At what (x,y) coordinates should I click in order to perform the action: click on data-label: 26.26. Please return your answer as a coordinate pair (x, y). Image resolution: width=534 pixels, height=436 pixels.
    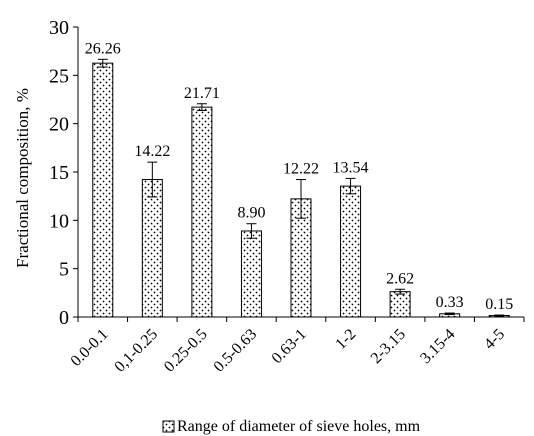
    Looking at the image, I should click on (103, 48).